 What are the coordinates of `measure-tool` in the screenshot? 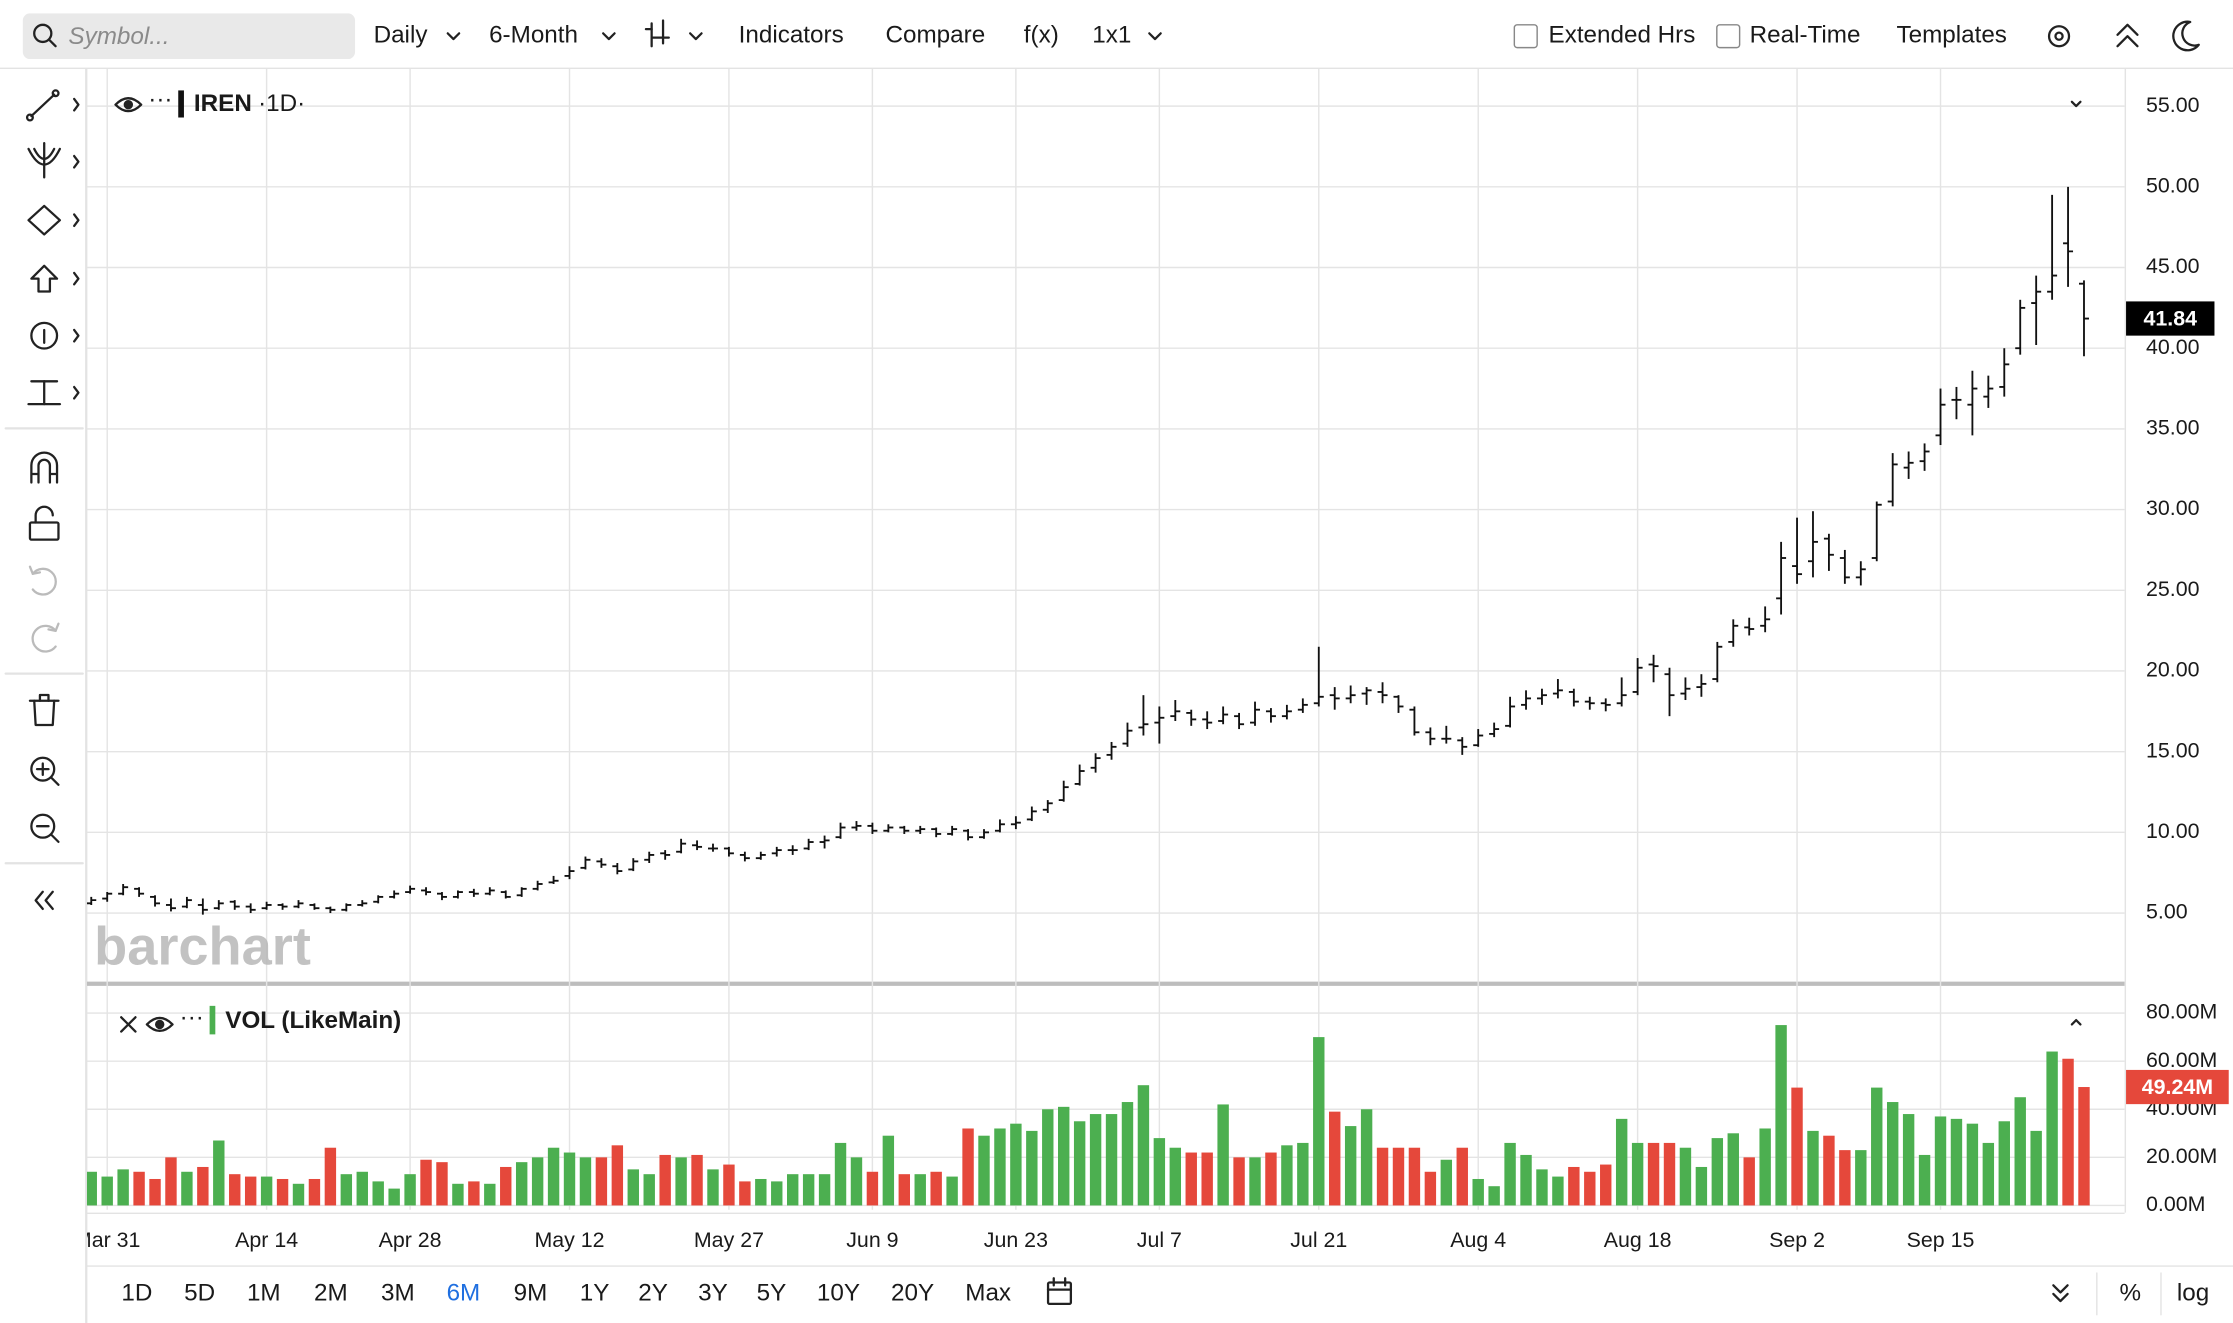 It's located at (53, 393).